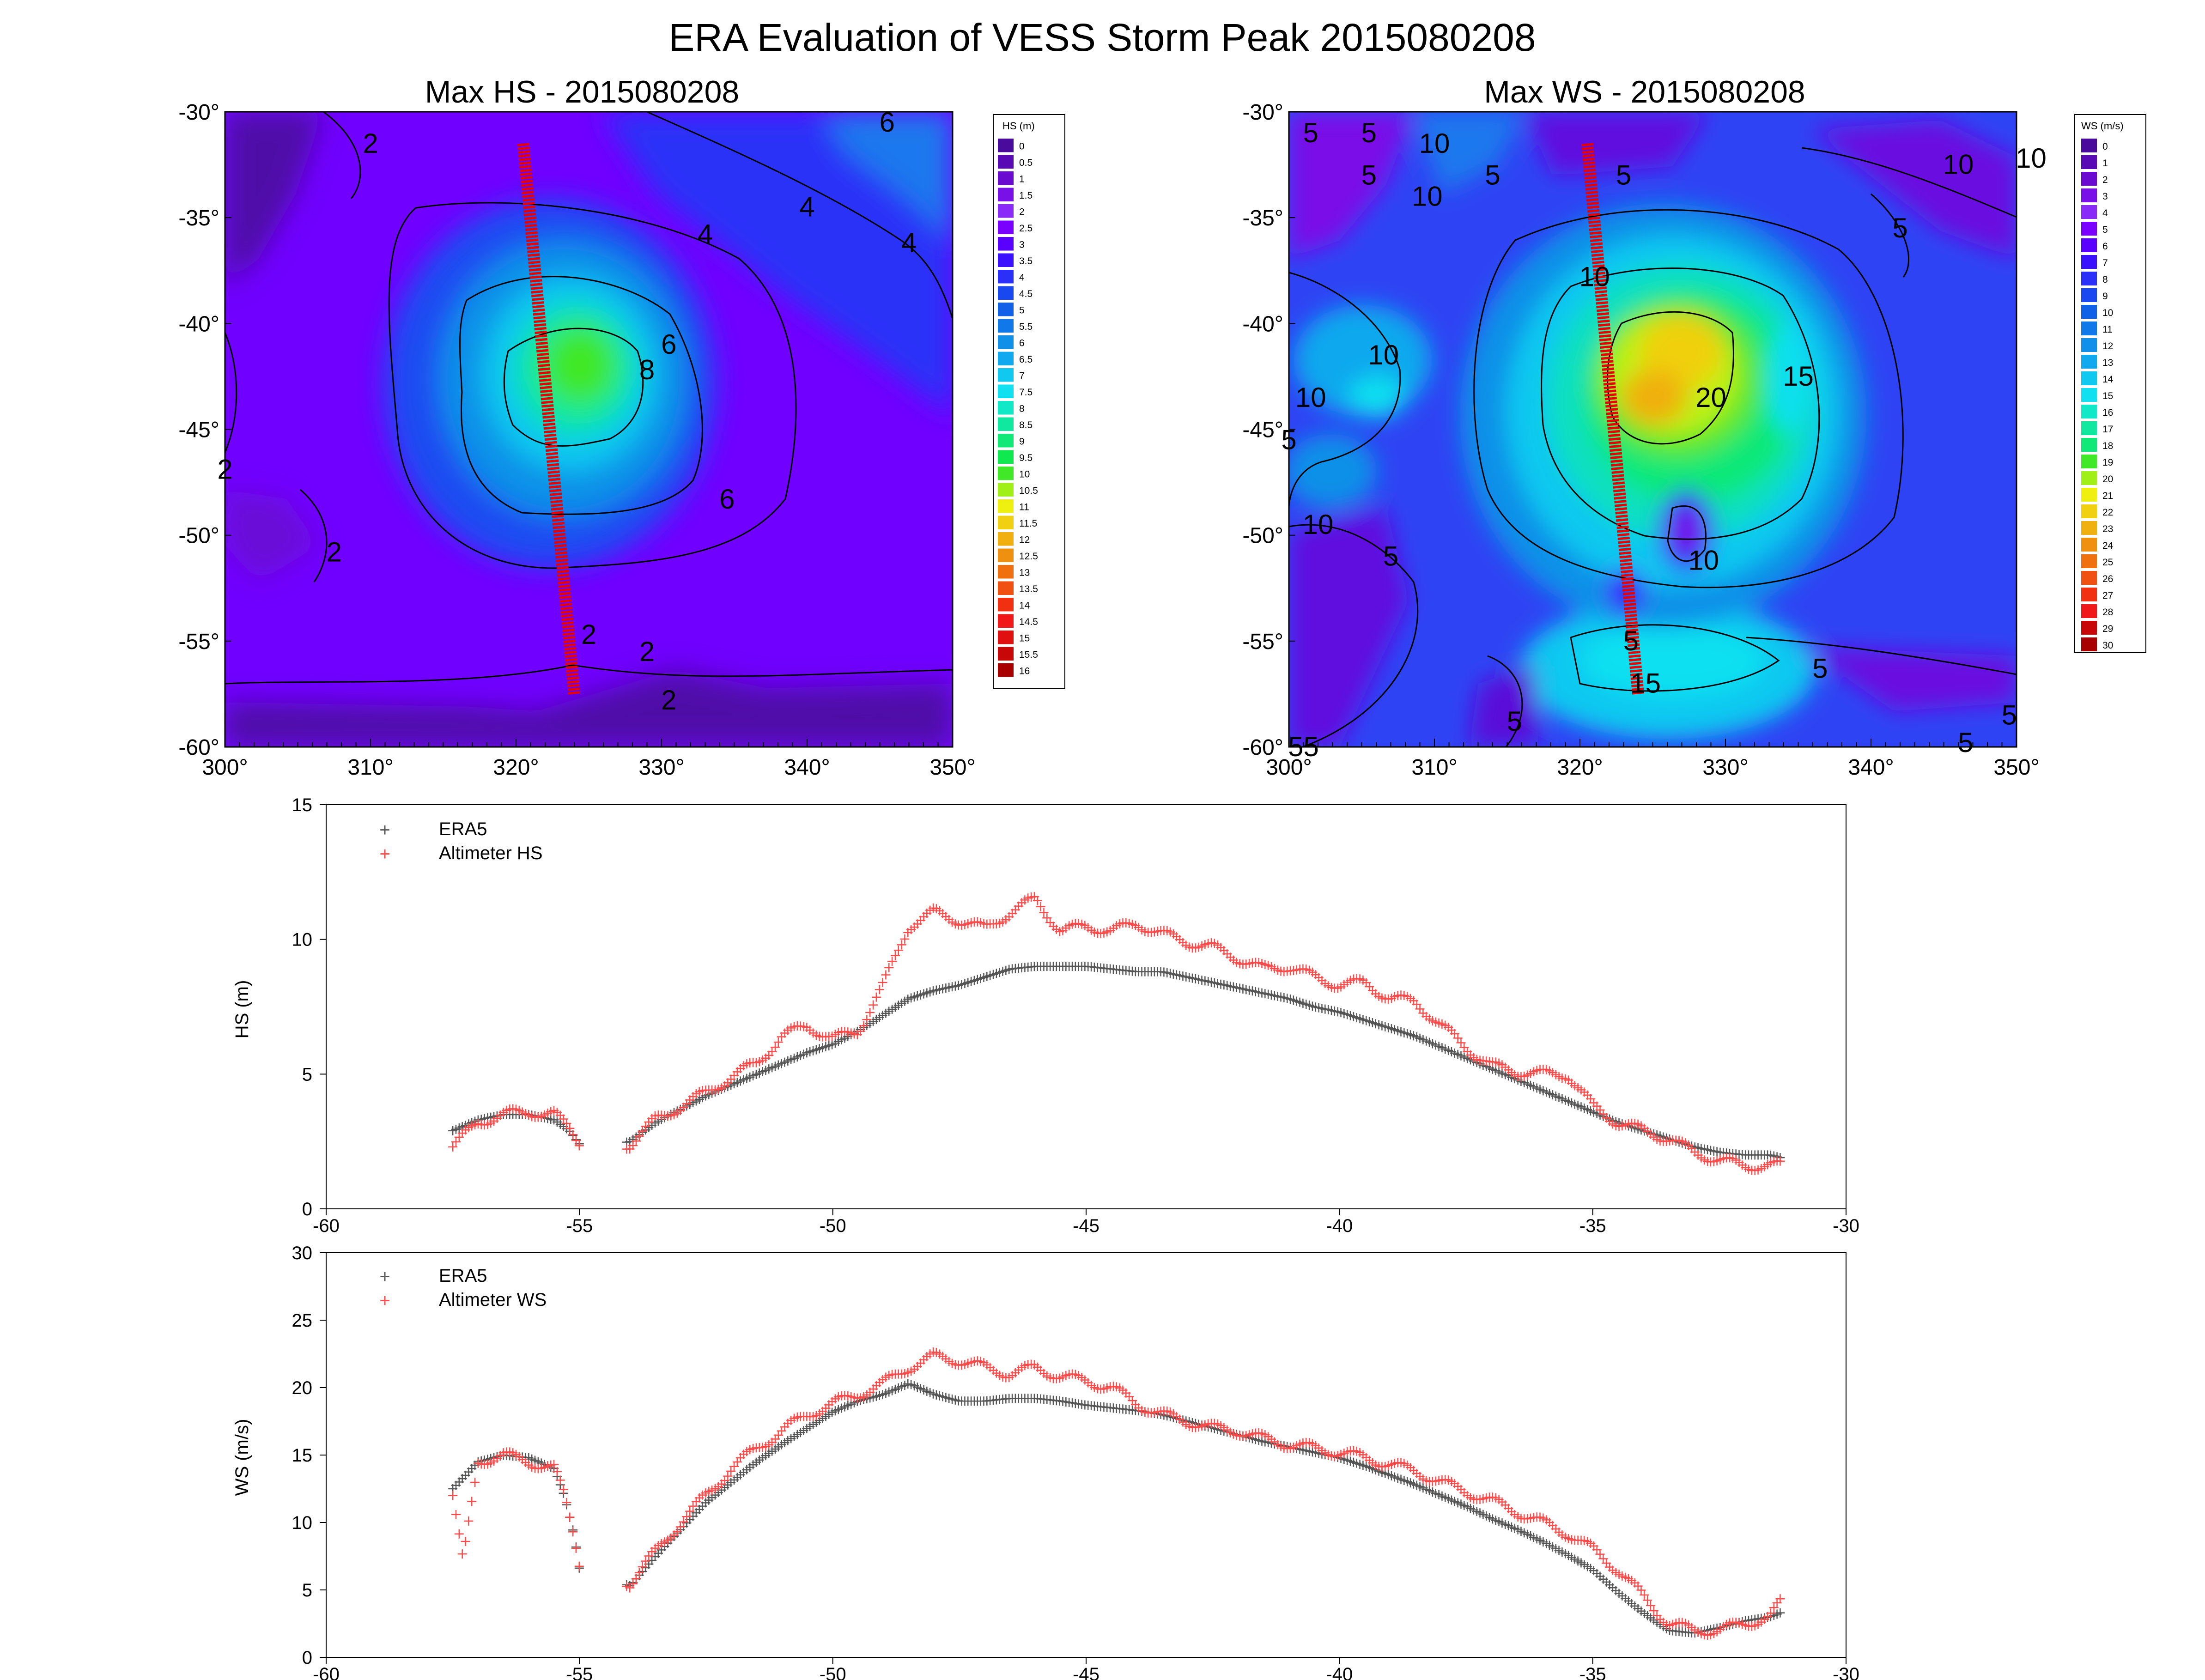 This screenshot has height=1680, width=2205. What do you see at coordinates (1022, 278) in the screenshot?
I see `colorbar-label: 4` at bounding box center [1022, 278].